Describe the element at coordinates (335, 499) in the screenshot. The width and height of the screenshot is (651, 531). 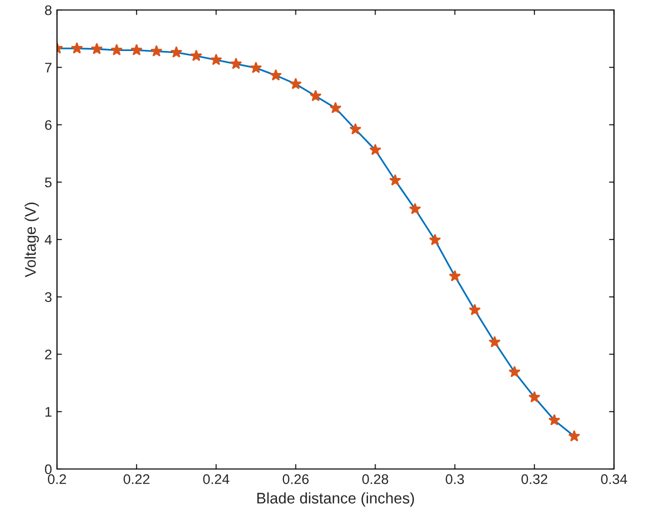
I see `x-axis-title: Blade distance (inches)` at that location.